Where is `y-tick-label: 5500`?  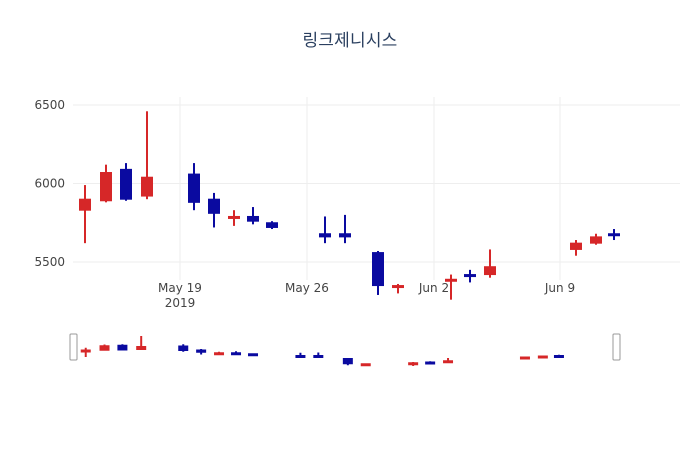 y-tick-label: 5500 is located at coordinates (49, 262).